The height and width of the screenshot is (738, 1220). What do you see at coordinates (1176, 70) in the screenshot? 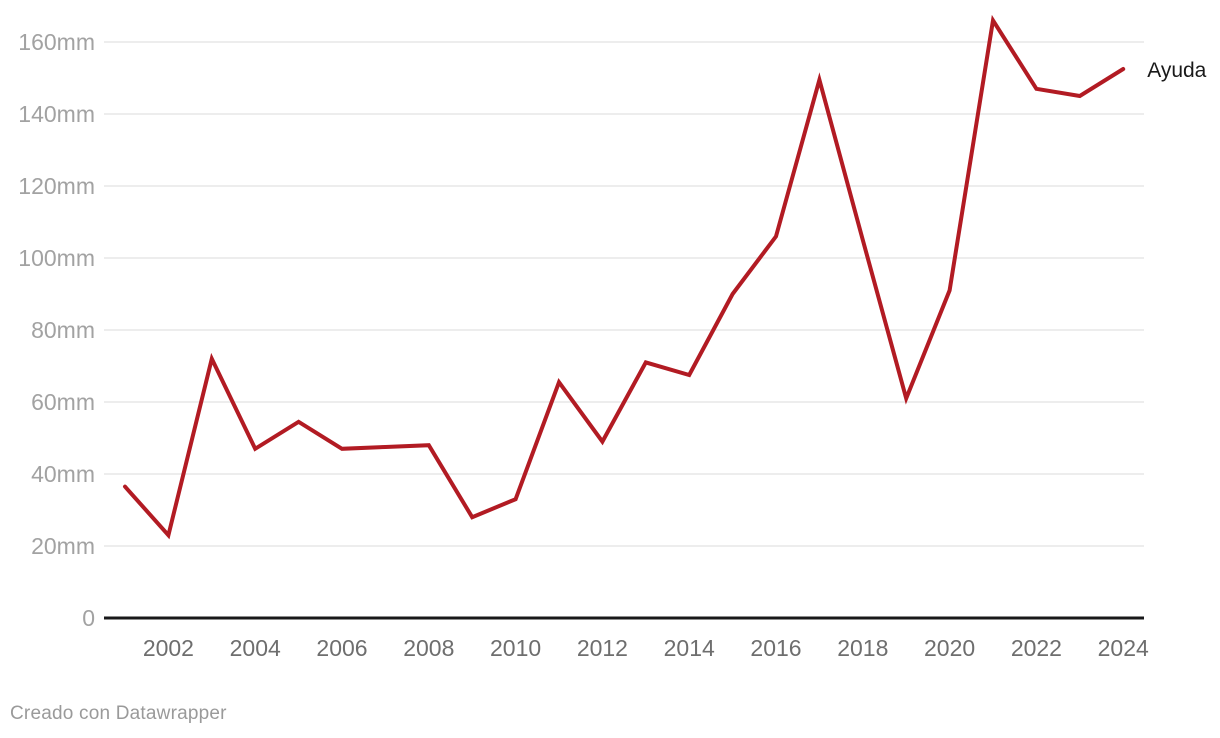
I see `series-label: Ayuda` at bounding box center [1176, 70].